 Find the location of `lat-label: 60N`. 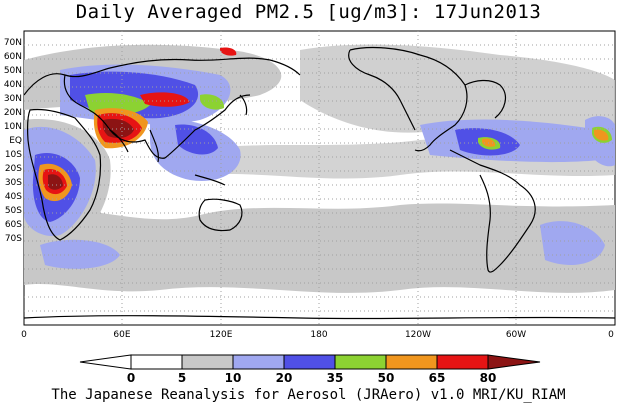

lat-label: 60N is located at coordinates (13, 57).